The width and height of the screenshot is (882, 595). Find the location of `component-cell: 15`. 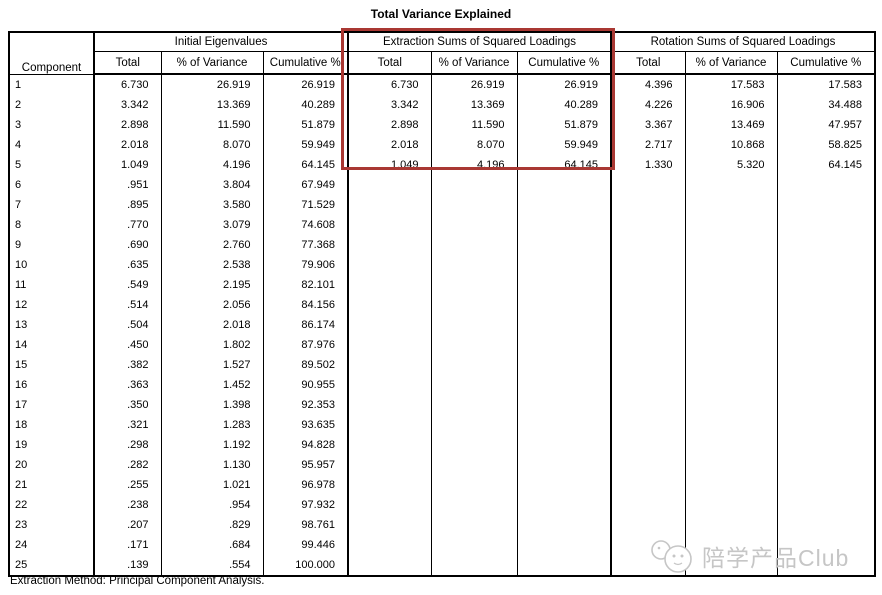

component-cell: 15 is located at coordinates (52, 365).